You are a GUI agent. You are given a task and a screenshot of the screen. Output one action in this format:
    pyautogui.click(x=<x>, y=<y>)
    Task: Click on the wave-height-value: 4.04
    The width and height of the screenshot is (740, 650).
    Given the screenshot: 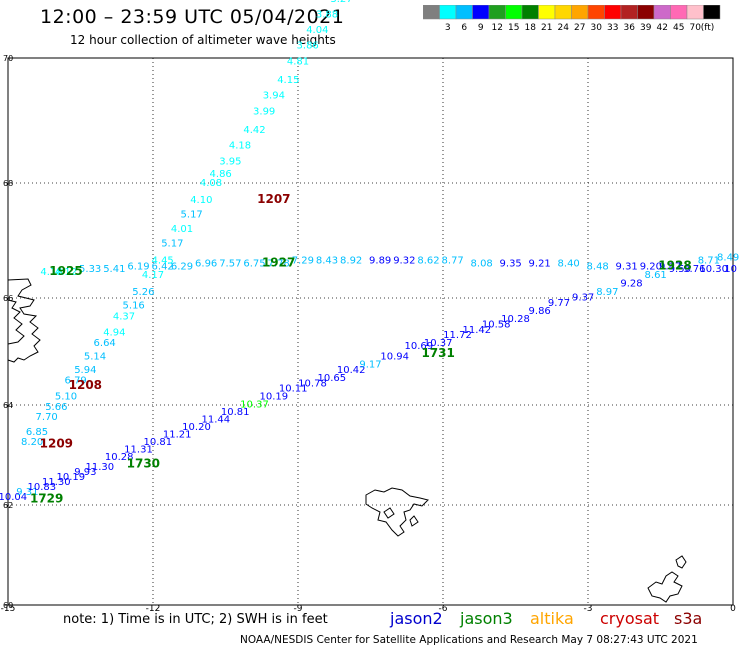 What is the action you would take?
    pyautogui.click(x=317, y=30)
    